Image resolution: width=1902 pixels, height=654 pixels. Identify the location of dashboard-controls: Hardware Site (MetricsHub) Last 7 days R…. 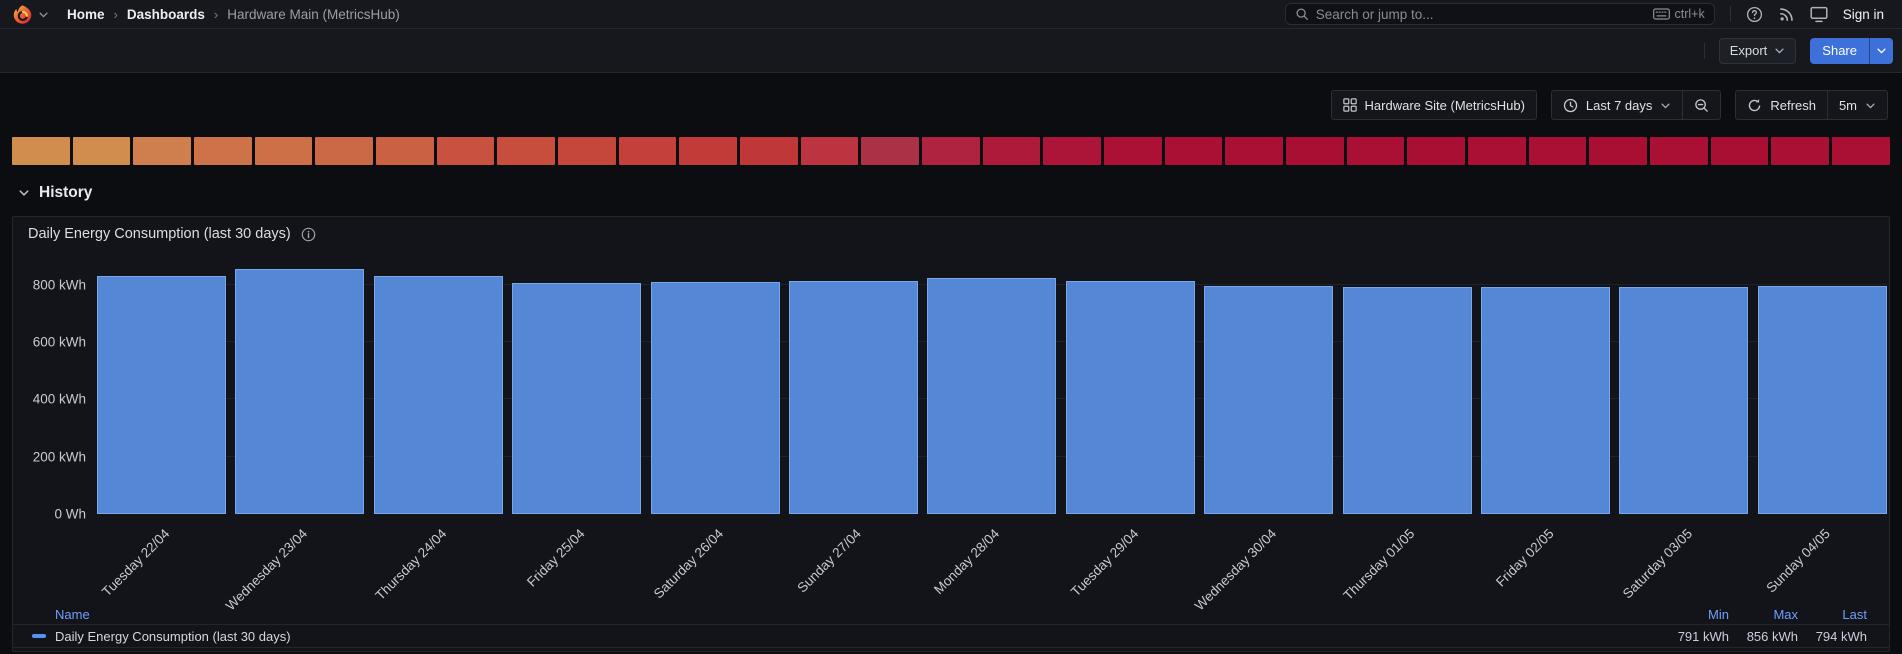
(951, 105).